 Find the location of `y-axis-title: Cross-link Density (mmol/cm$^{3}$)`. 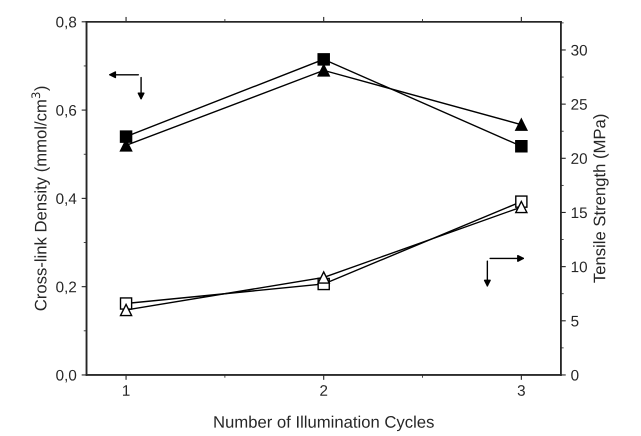

y-axis-title: Cross-link Density (mmol/cm$^{3}$) is located at coordinates (40, 198).